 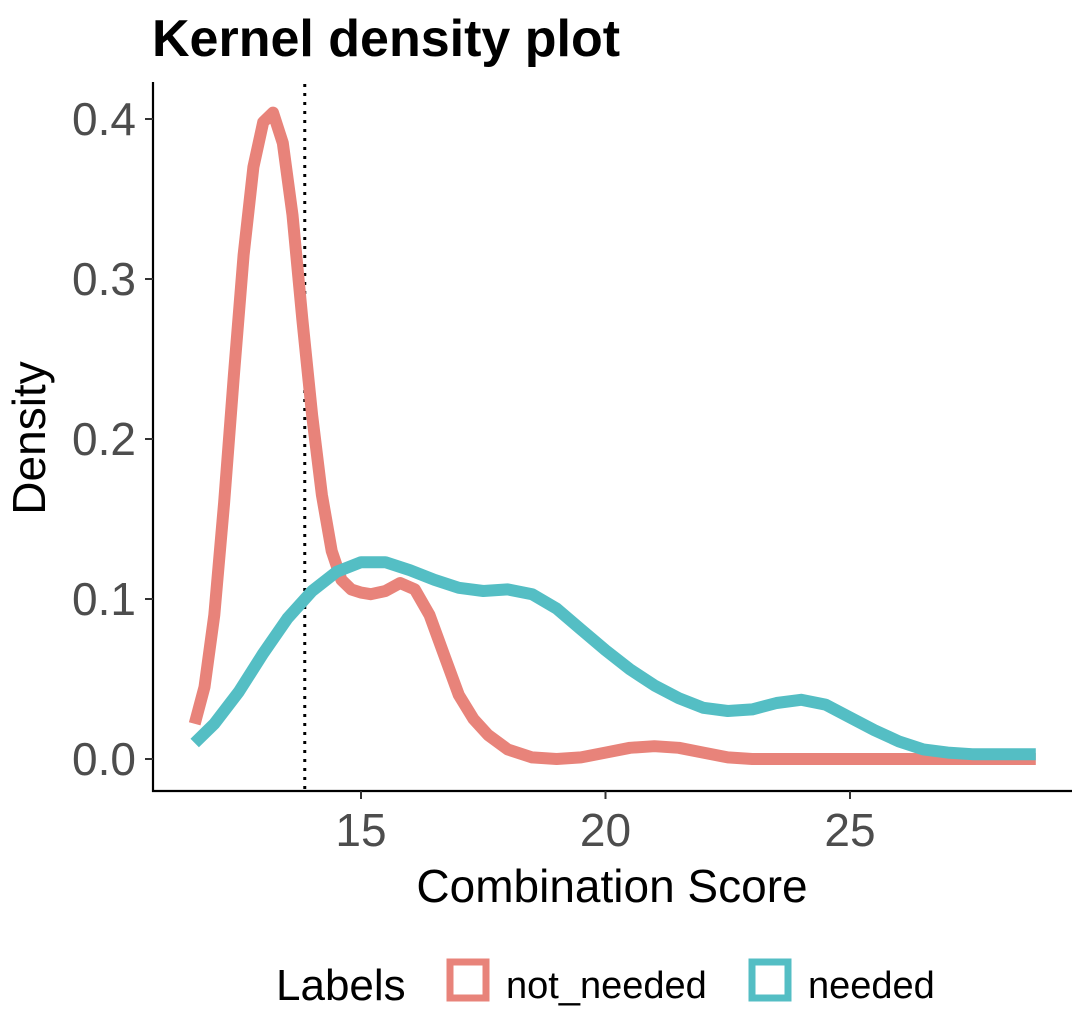 What do you see at coordinates (341, 985) in the screenshot?
I see `legend-title: Labels` at bounding box center [341, 985].